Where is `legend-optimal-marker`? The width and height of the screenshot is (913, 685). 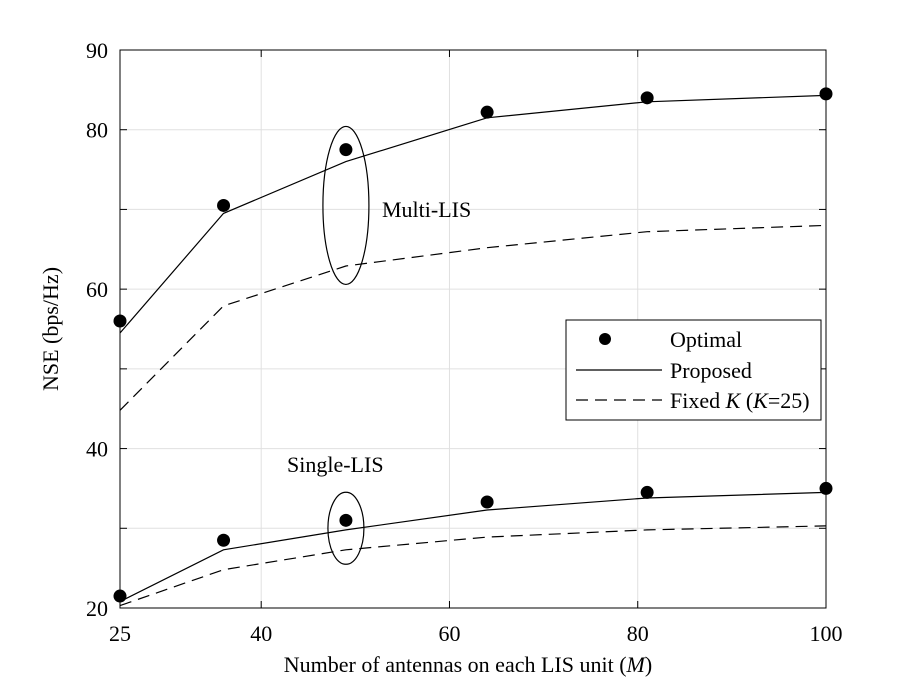 legend-optimal-marker is located at coordinates (605, 339).